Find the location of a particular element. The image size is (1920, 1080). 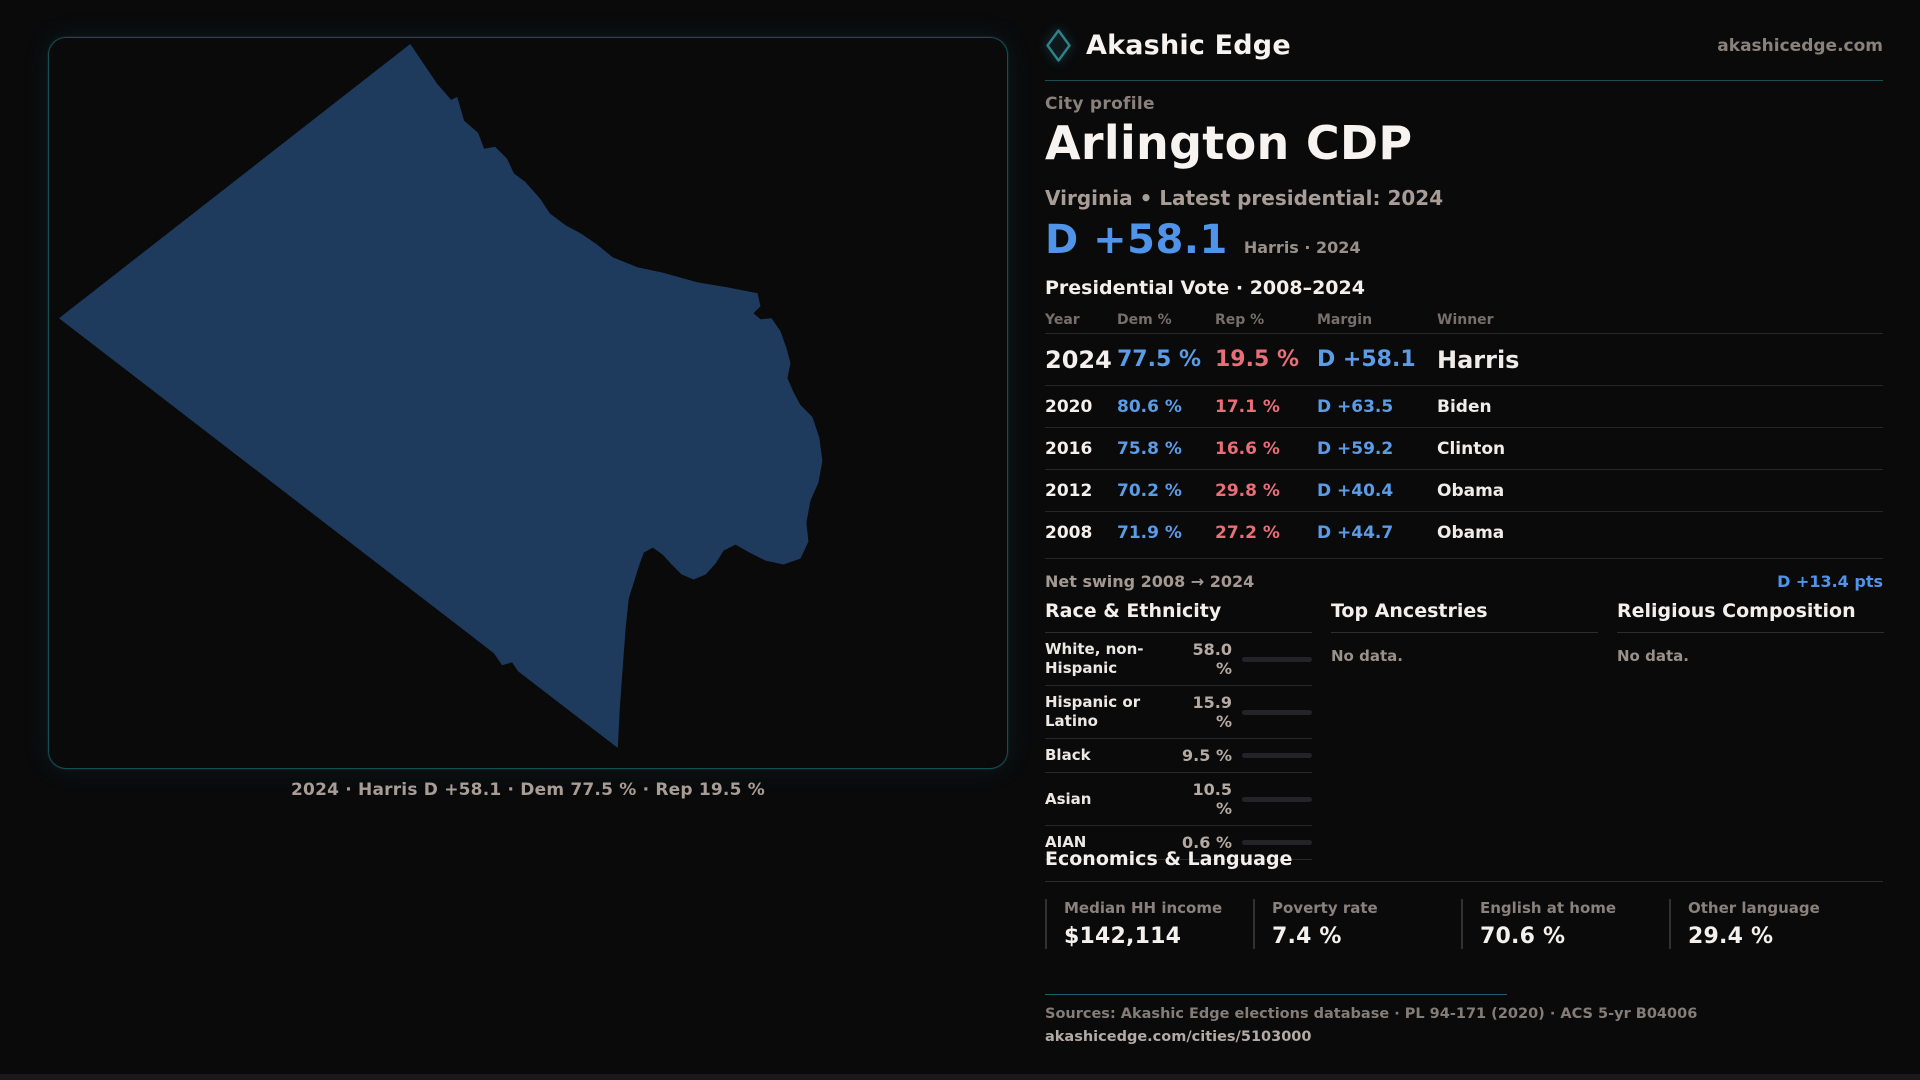

religion-empty: No data. is located at coordinates (1653, 656).